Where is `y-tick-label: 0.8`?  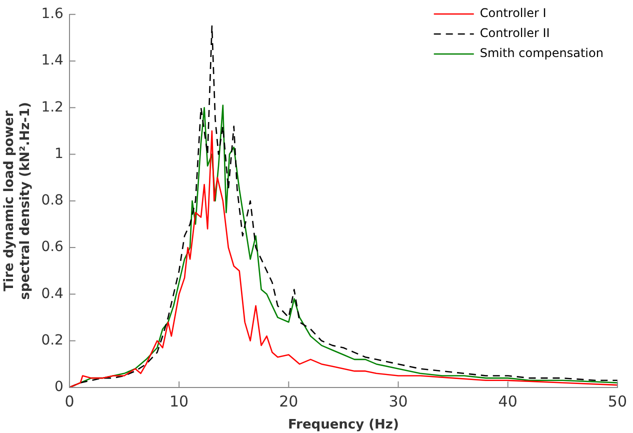 y-tick-label: 0.8 is located at coordinates (52, 200).